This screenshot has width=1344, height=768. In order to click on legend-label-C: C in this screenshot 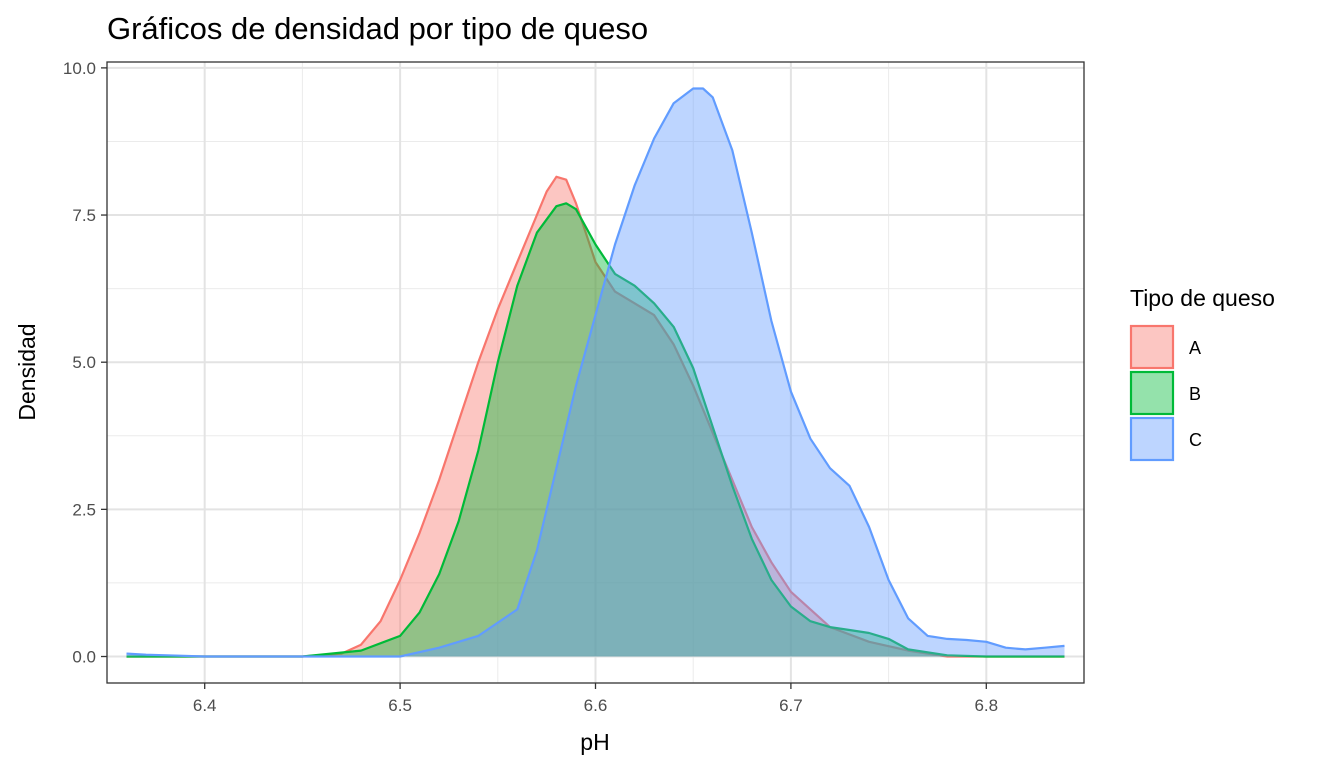, I will do `click(1195, 440)`.